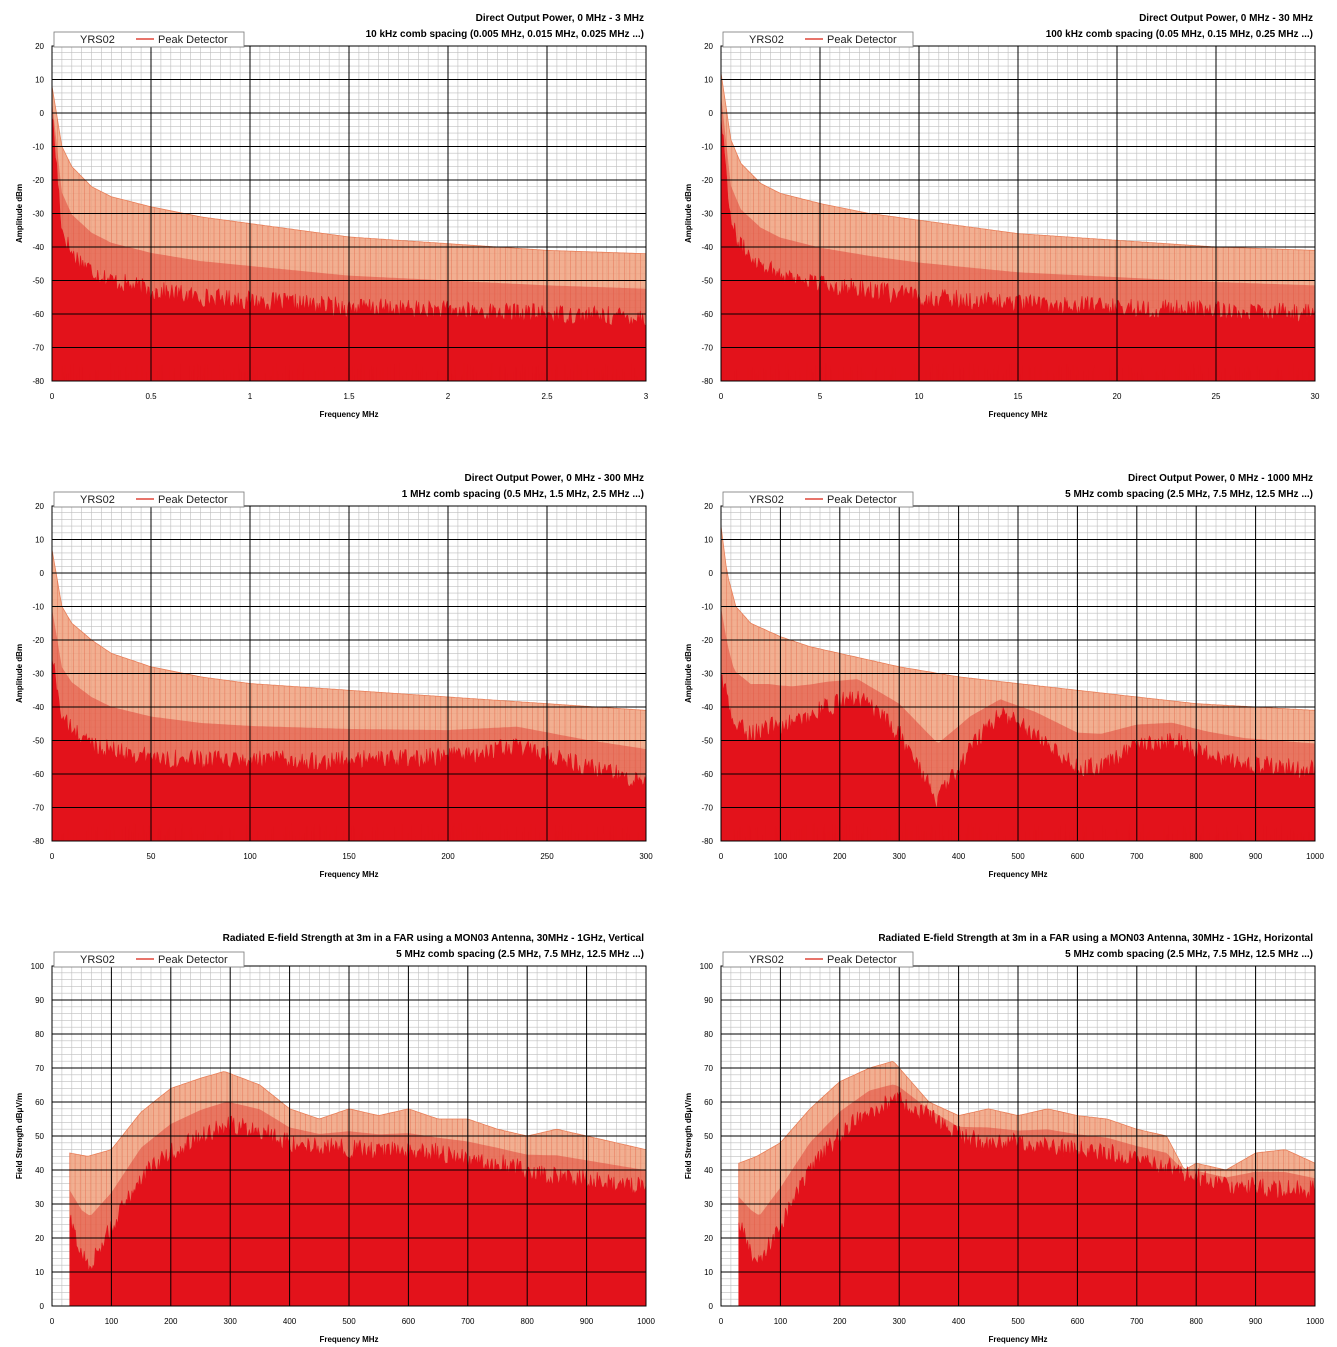  I want to click on y-tick-label: 90, so click(708, 1000).